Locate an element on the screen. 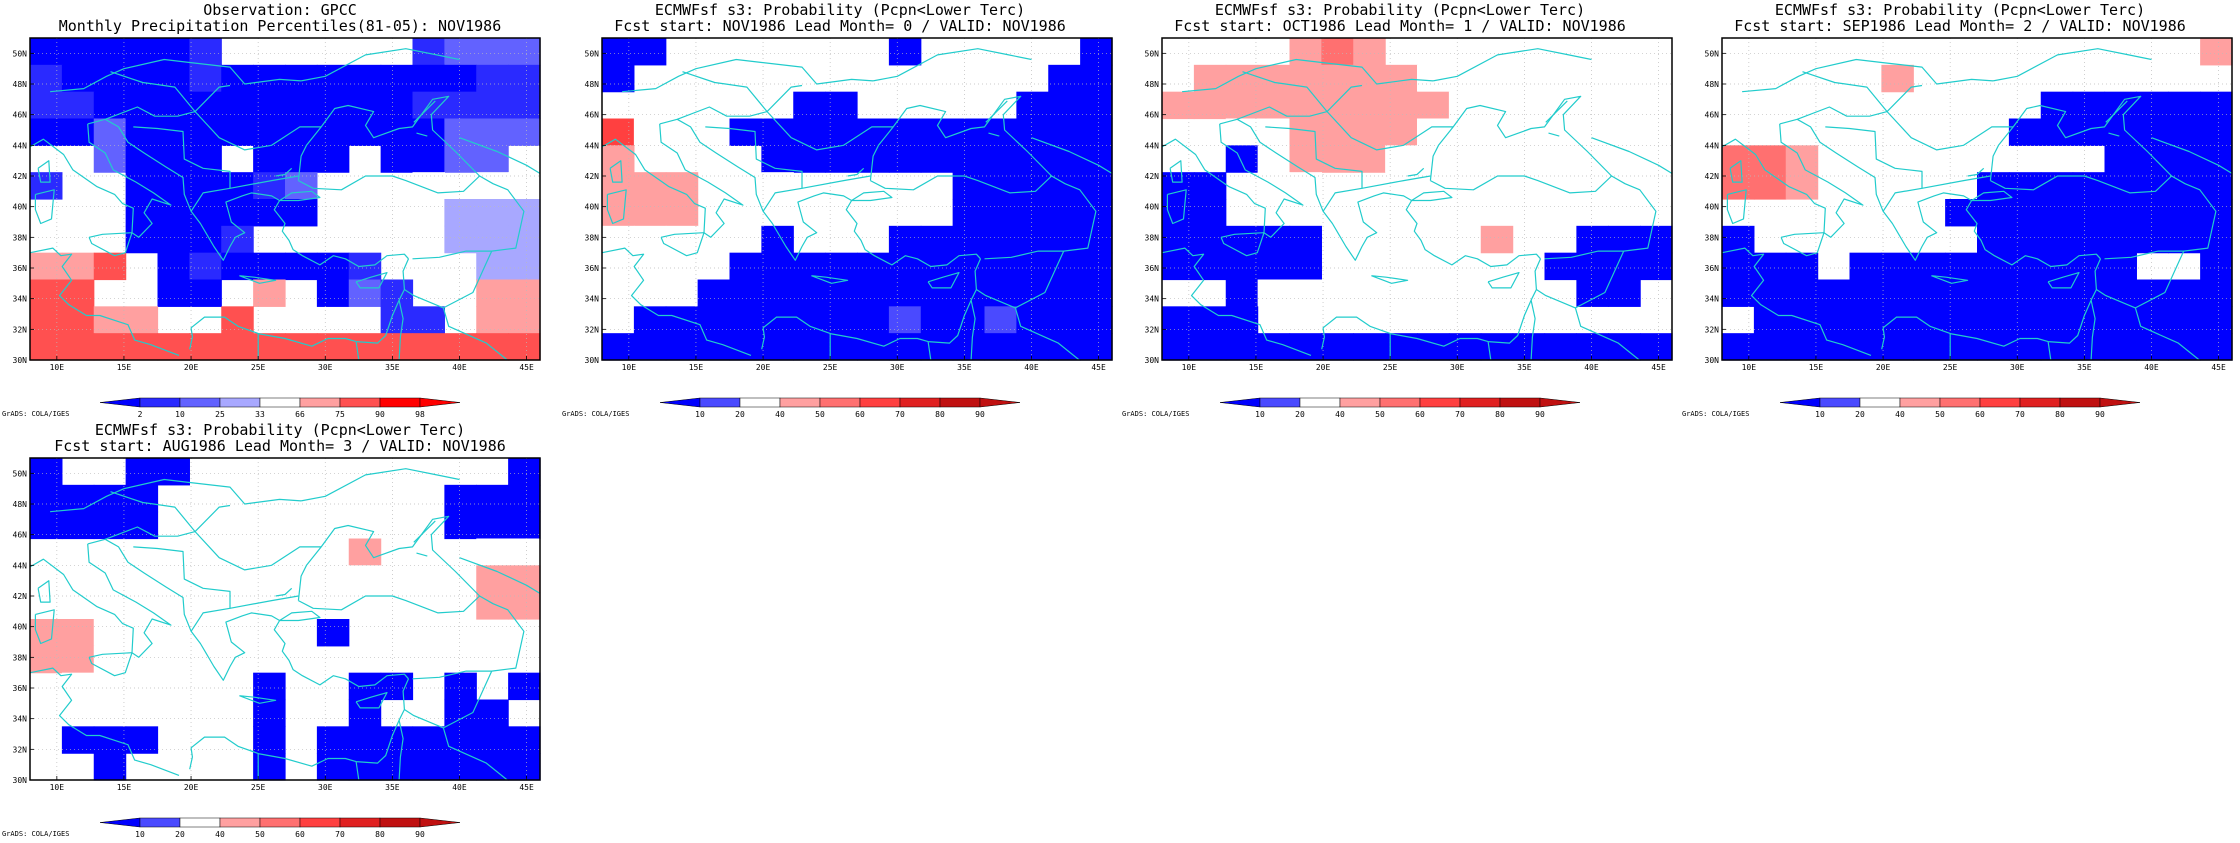  lat-tick-label: 42N is located at coordinates (1152, 176).